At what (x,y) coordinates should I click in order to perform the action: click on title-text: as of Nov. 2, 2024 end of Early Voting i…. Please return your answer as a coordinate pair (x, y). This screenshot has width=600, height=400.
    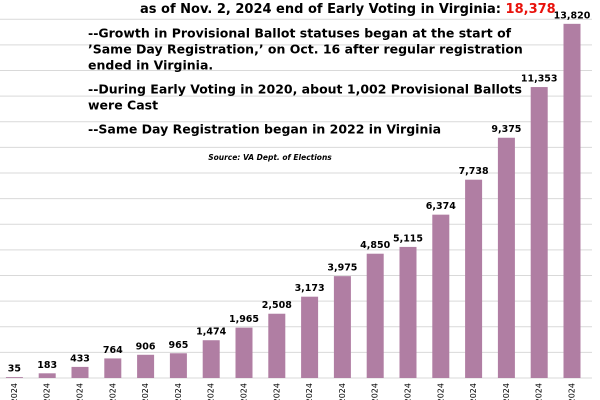
    Looking at the image, I should click on (320, 9).